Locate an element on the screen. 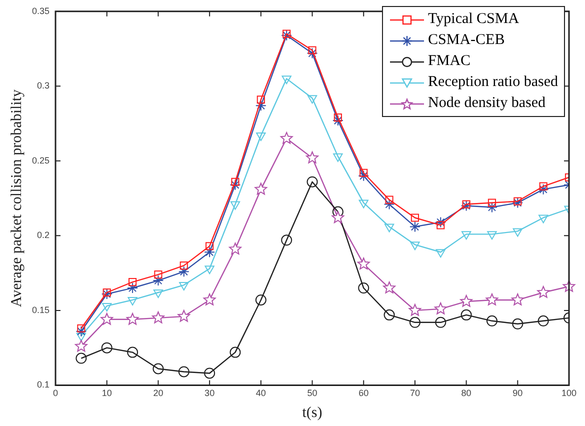  legend-label: CSMA-CEB is located at coordinates (466, 40).